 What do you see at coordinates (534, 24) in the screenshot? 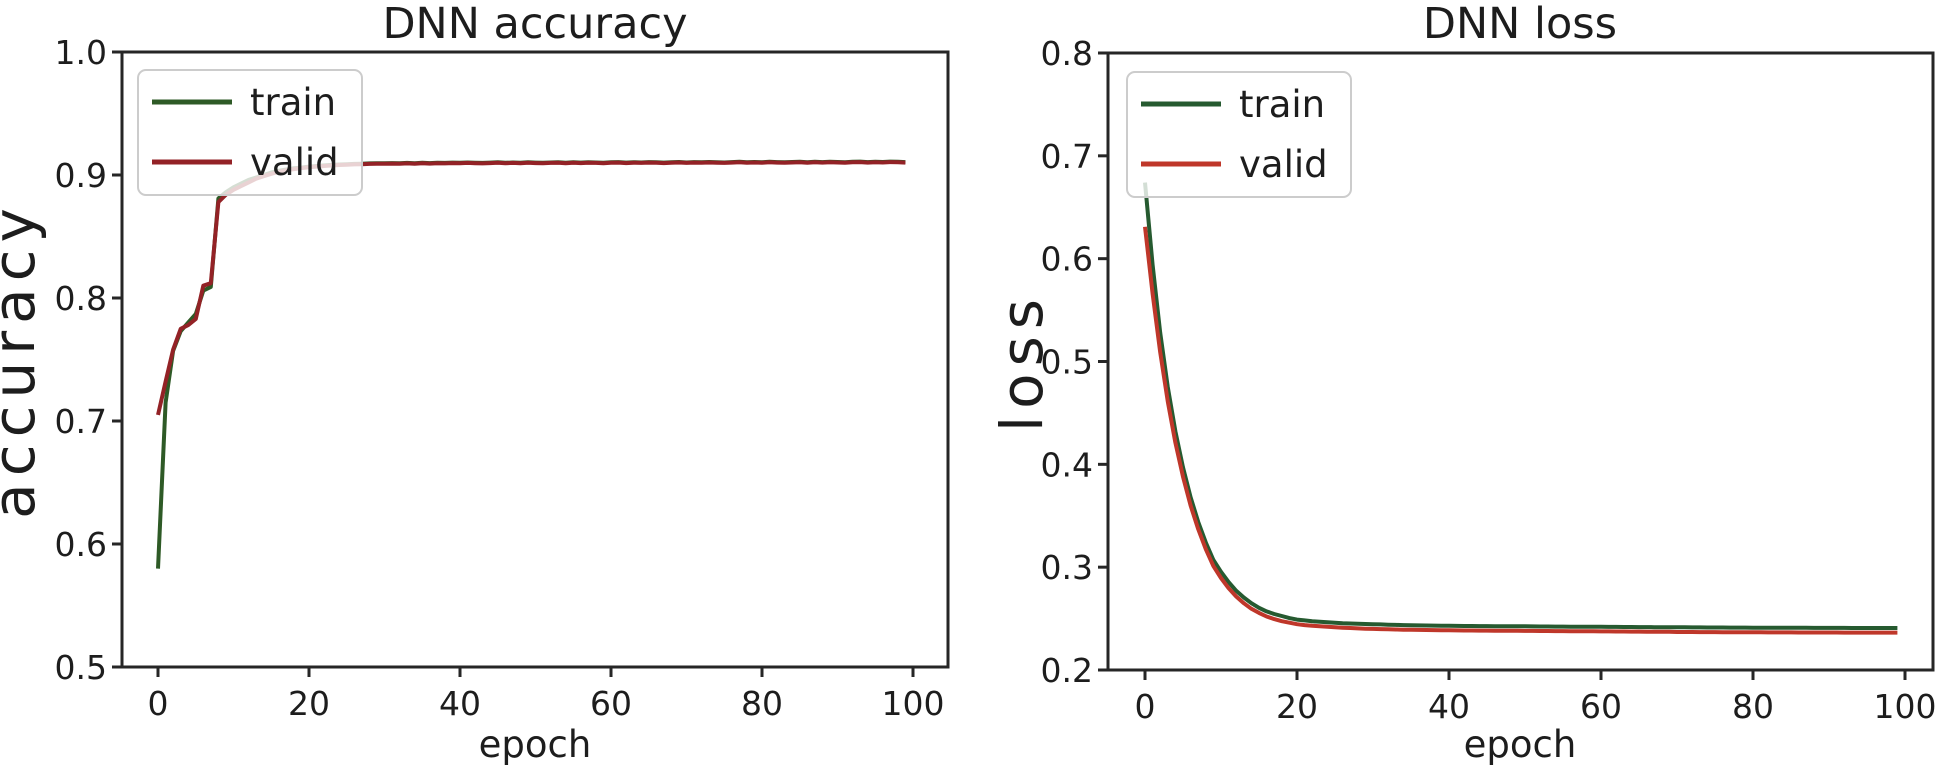
I see `accuracy-chart-title: DNN accuracy` at bounding box center [534, 24].